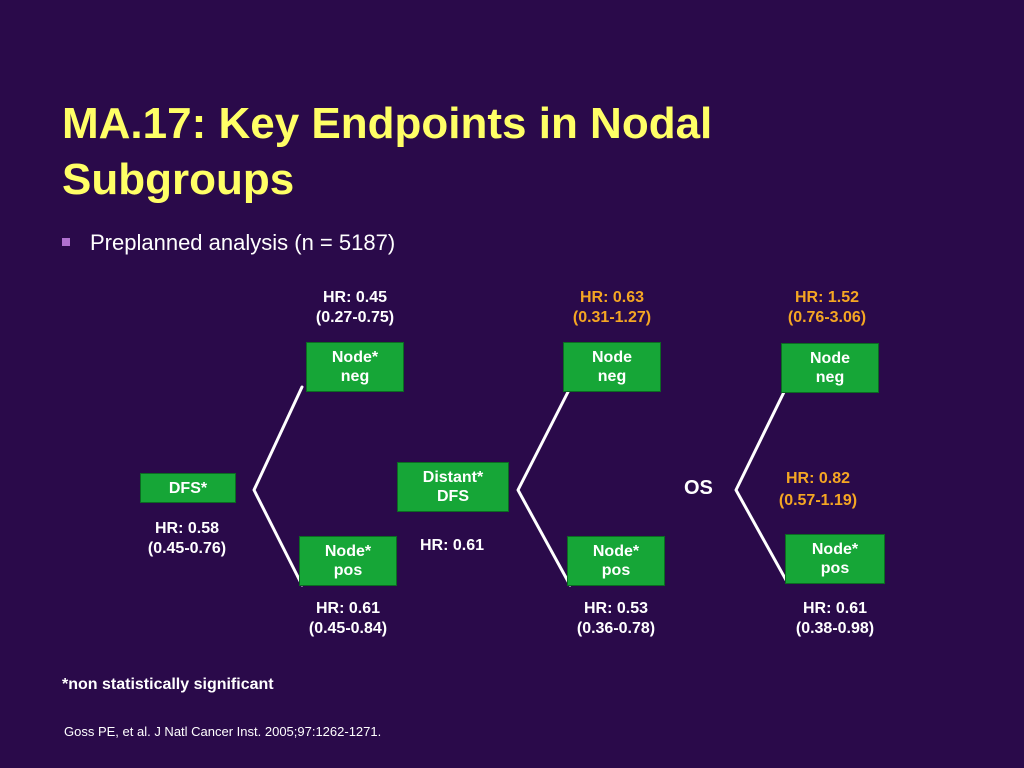 The height and width of the screenshot is (768, 1024). Describe the element at coordinates (835, 568) in the screenshot. I see `os-node-pos-line2: pos` at that location.